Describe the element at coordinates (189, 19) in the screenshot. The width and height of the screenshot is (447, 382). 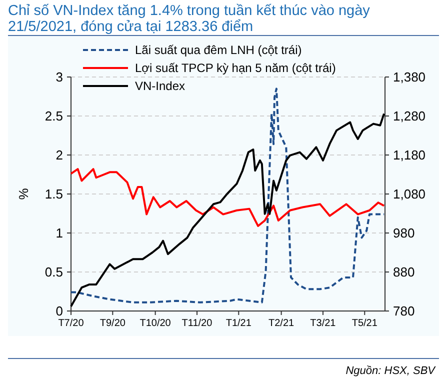
I see `chart-title: Chỉ số VN-Index tăng 1.4% trong tuần kết thúc vào ngày 21/5/2021, đóng cửa tại 1283.36 điểm` at that location.